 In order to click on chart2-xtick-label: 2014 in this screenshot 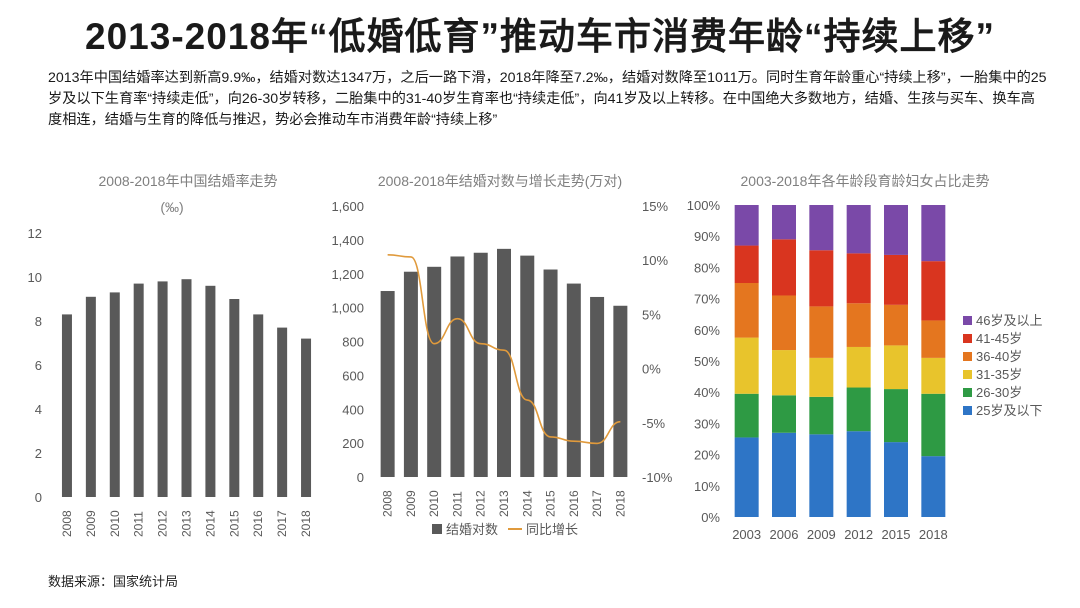, I will do `click(527, 503)`.